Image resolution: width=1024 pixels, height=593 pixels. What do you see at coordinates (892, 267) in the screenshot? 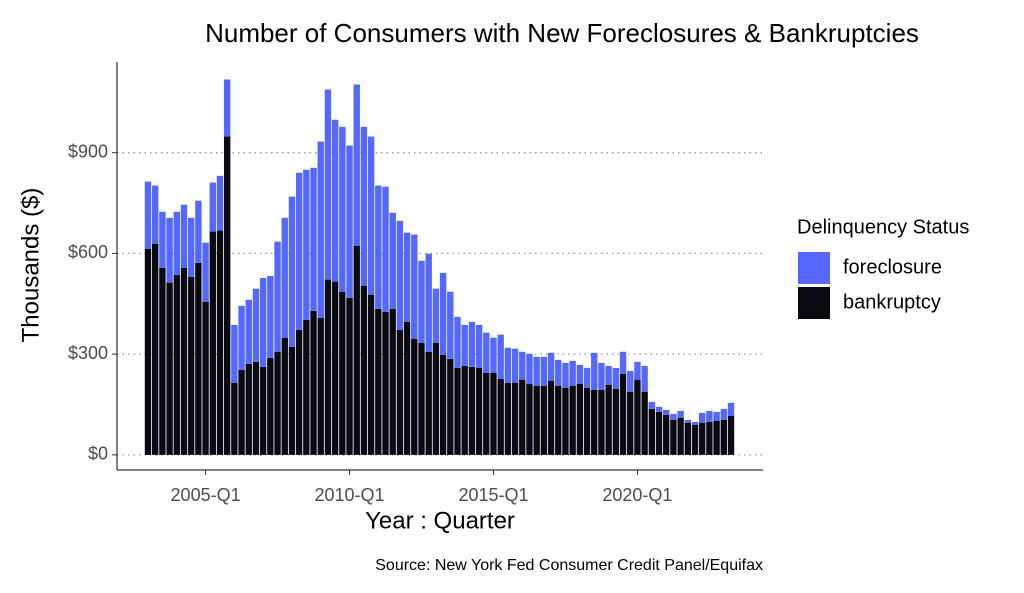
I see `legend-label: foreclosure` at bounding box center [892, 267].